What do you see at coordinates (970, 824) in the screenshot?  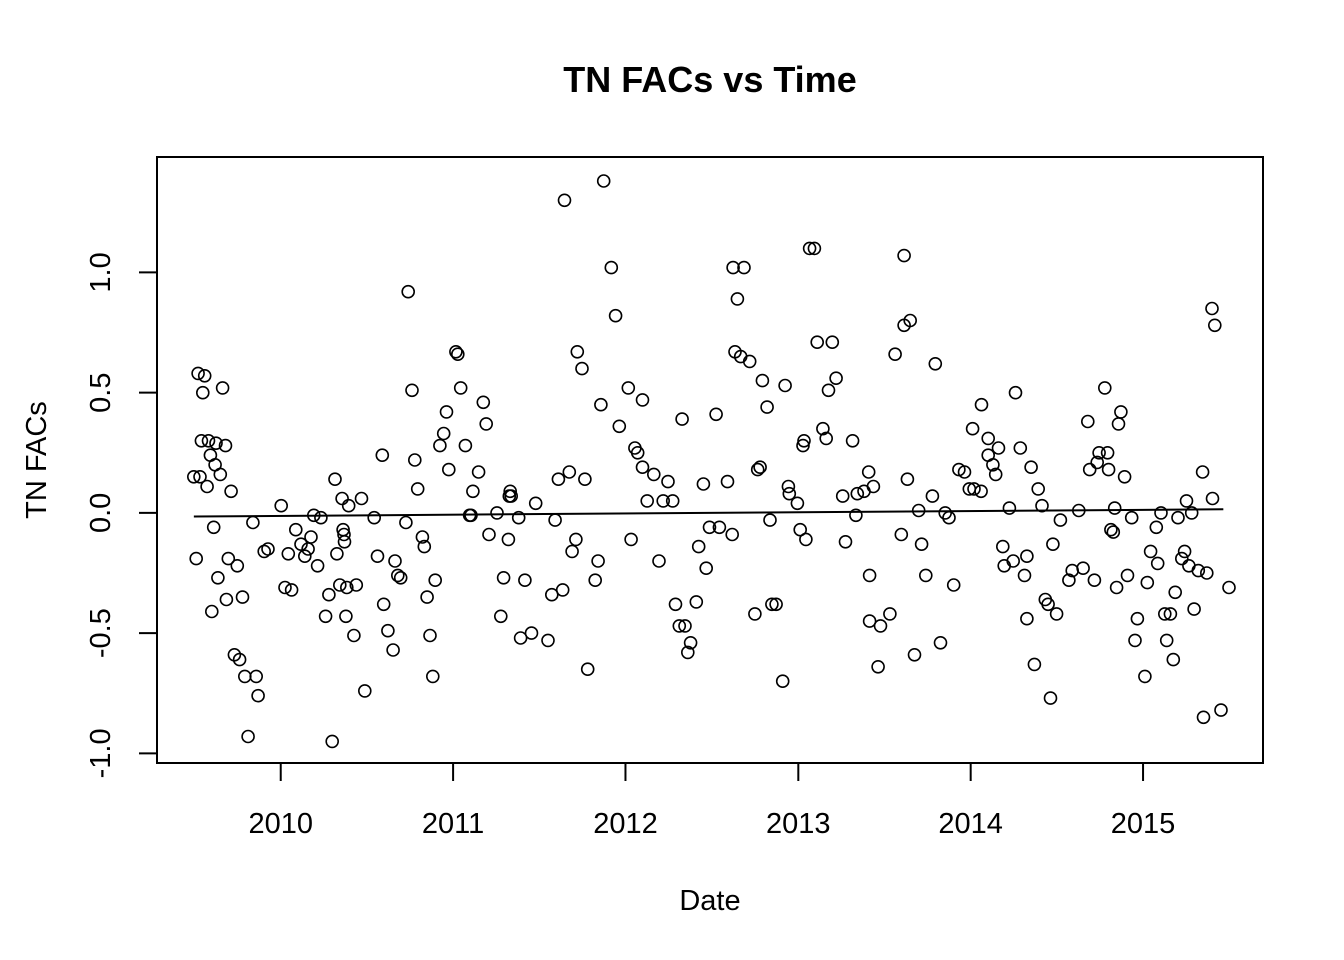 I see `x-tick-label: 2014` at bounding box center [970, 824].